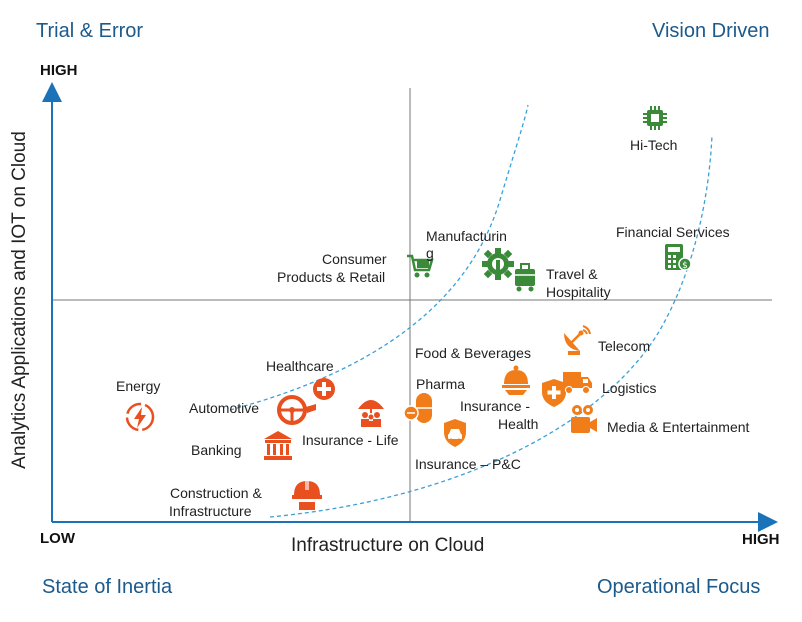 The width and height of the screenshot is (802, 622). Describe the element at coordinates (210, 511) in the screenshot. I see `sector-label-construction-line2: Infrastructure` at that location.